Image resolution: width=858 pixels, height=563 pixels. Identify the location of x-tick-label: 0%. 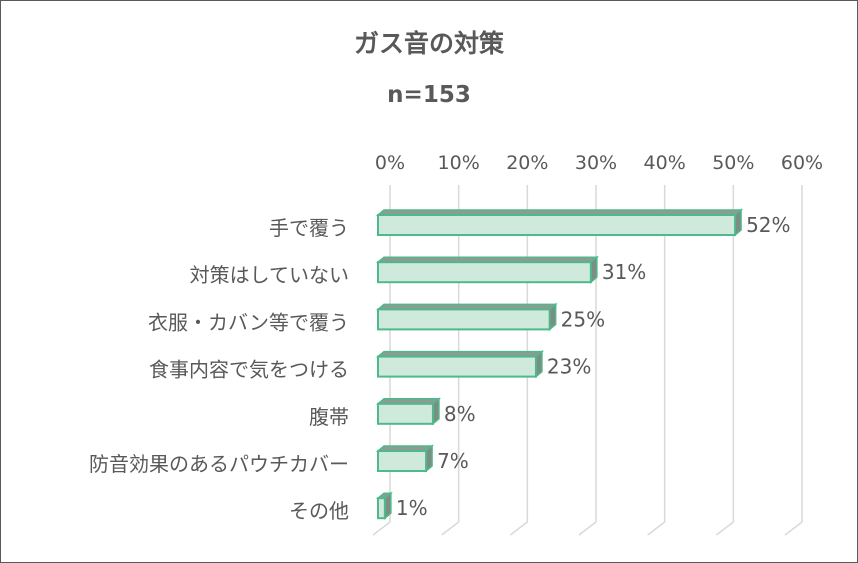
(390, 163).